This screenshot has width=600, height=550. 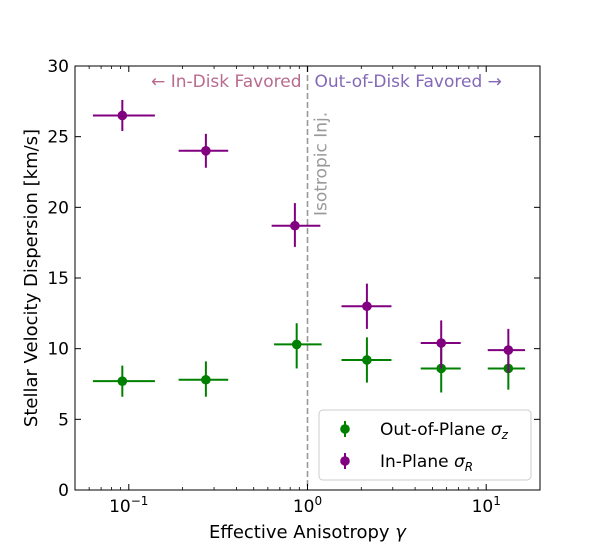 What do you see at coordinates (58, 67) in the screenshot?
I see `y-tick-label: 30` at bounding box center [58, 67].